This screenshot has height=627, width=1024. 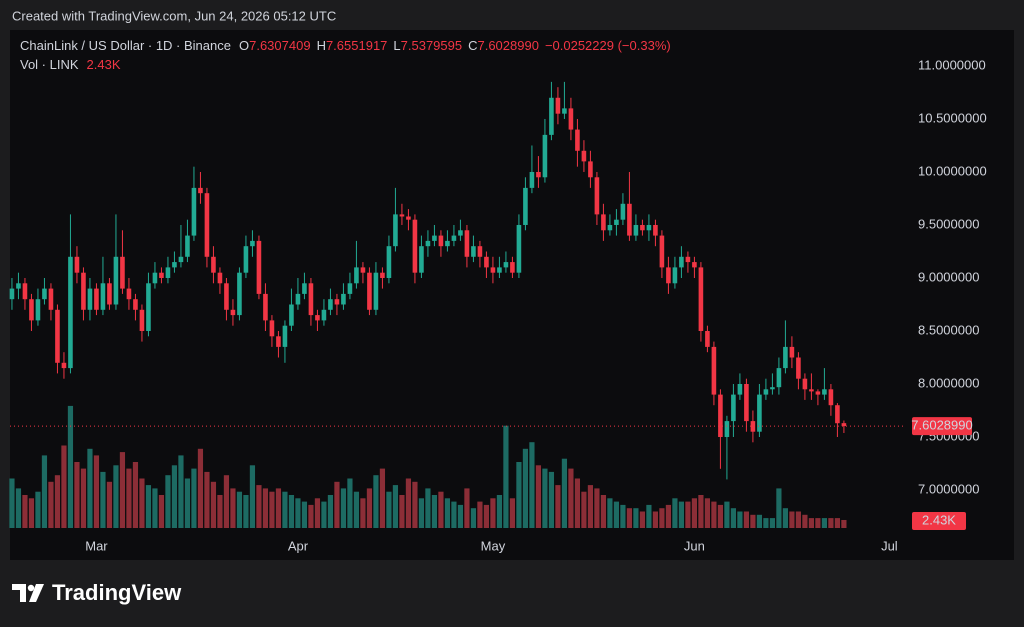 I want to click on volume-name: Vol · LINK, so click(x=49, y=64).